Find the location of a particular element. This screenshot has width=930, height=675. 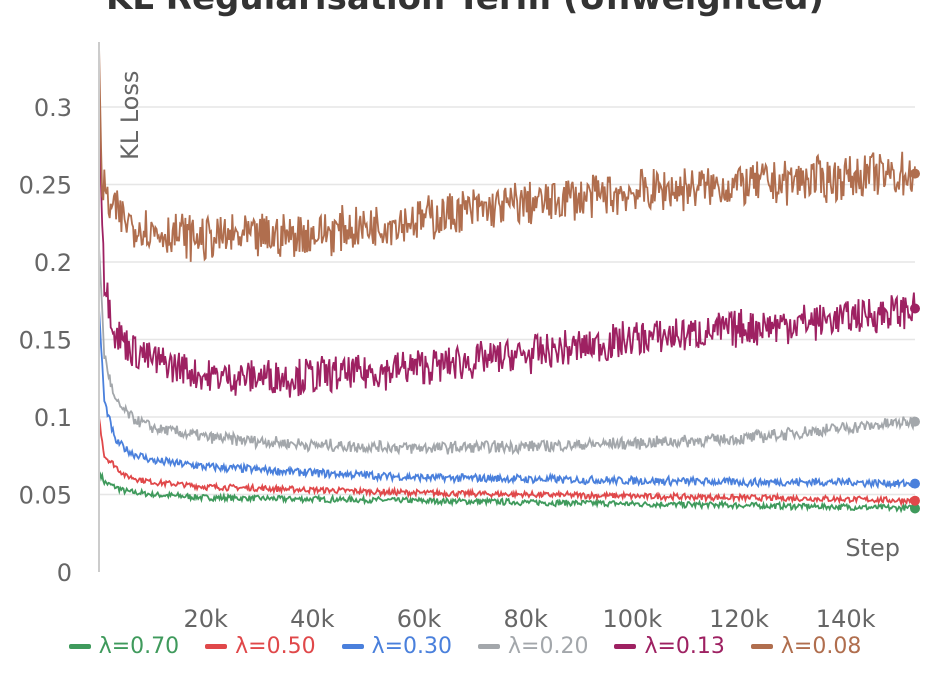

y-tick-label: 0.3 is located at coordinates (53, 108).